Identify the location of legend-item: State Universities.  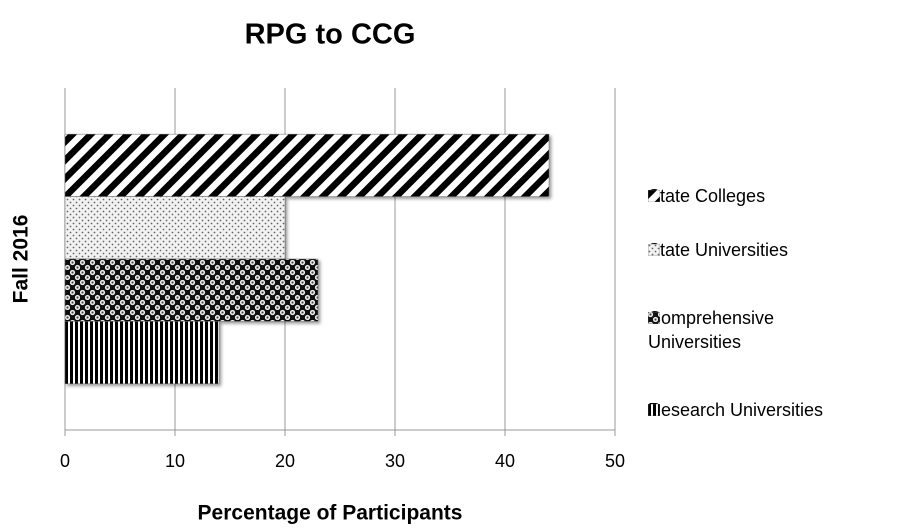
(784, 250).